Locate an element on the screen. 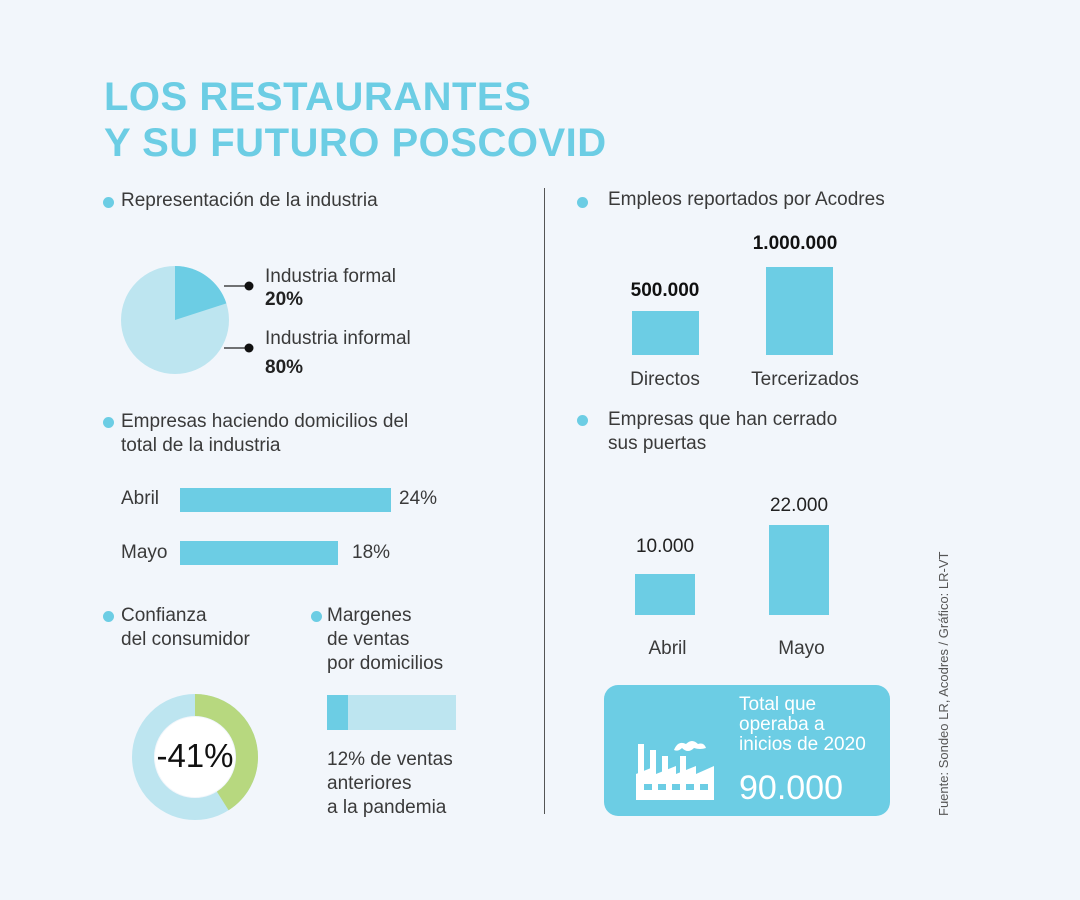 The height and width of the screenshot is (900, 1080). donut-arc is located at coordinates (195, 757).